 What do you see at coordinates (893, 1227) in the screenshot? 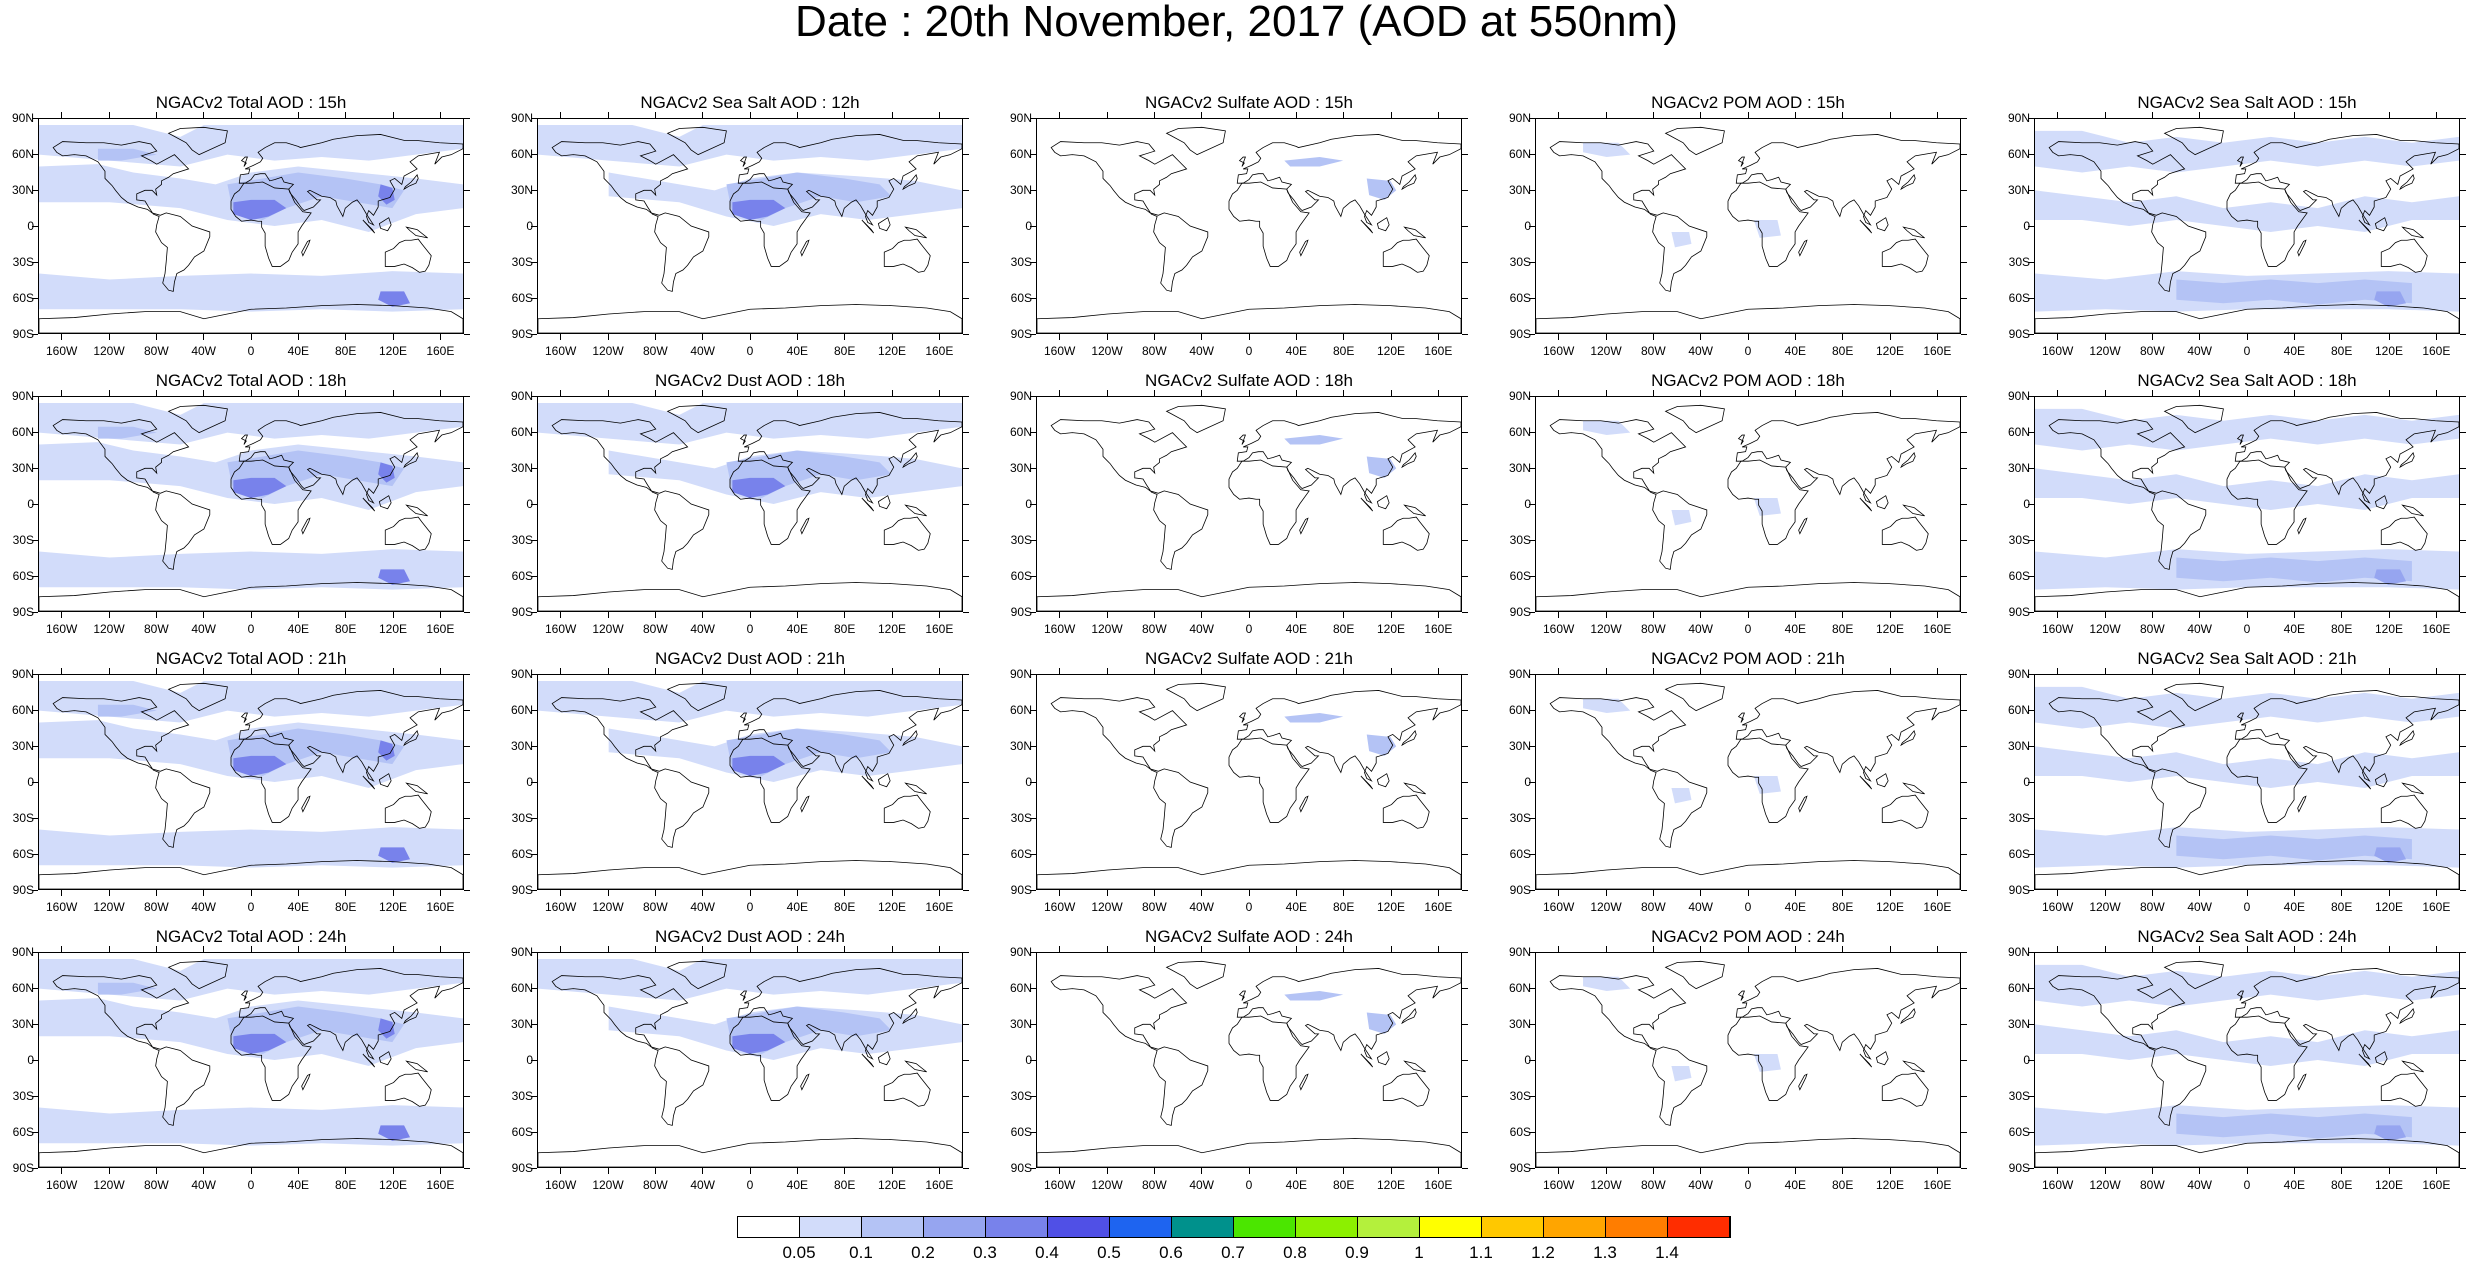
I see `colorbar-swatch` at bounding box center [893, 1227].